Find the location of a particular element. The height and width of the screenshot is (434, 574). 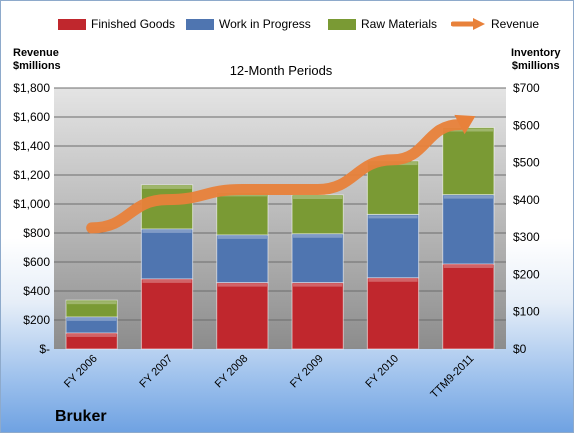

x-tick-label: FY 2009 is located at coordinates (307, 372).